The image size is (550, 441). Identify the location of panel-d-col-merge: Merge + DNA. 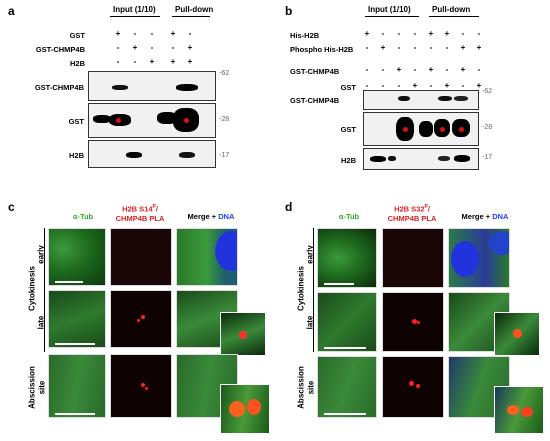
(485, 216).